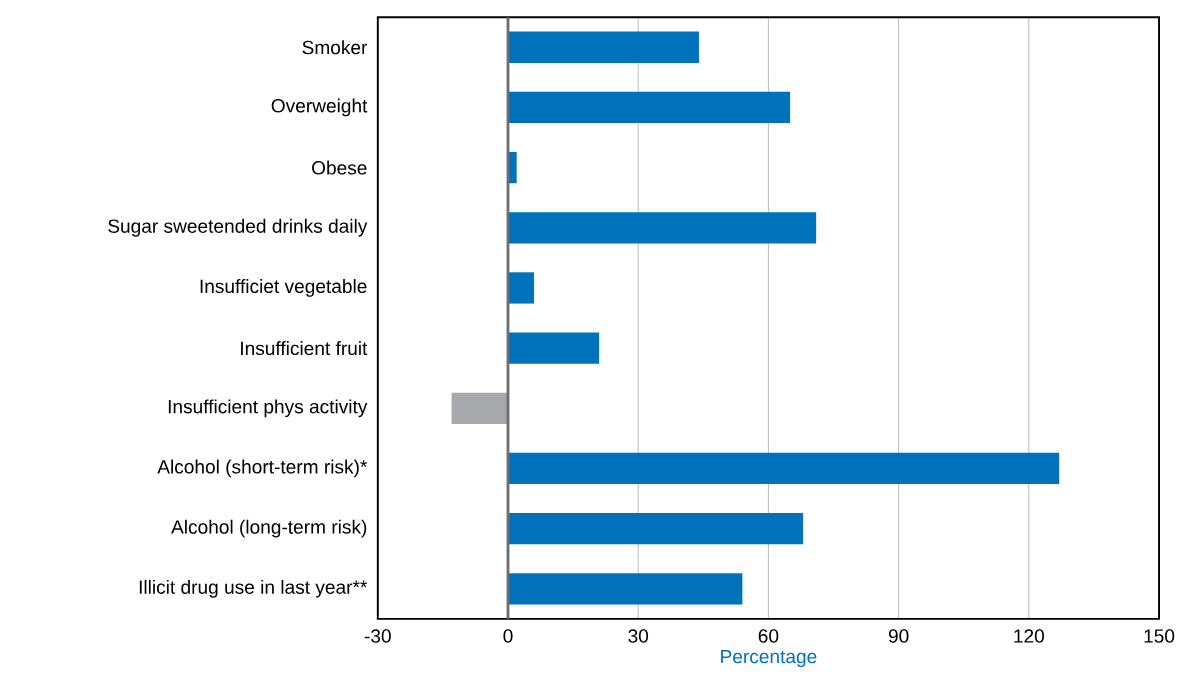 The image size is (1181, 694). I want to click on x-tick-label: 90, so click(898, 636).